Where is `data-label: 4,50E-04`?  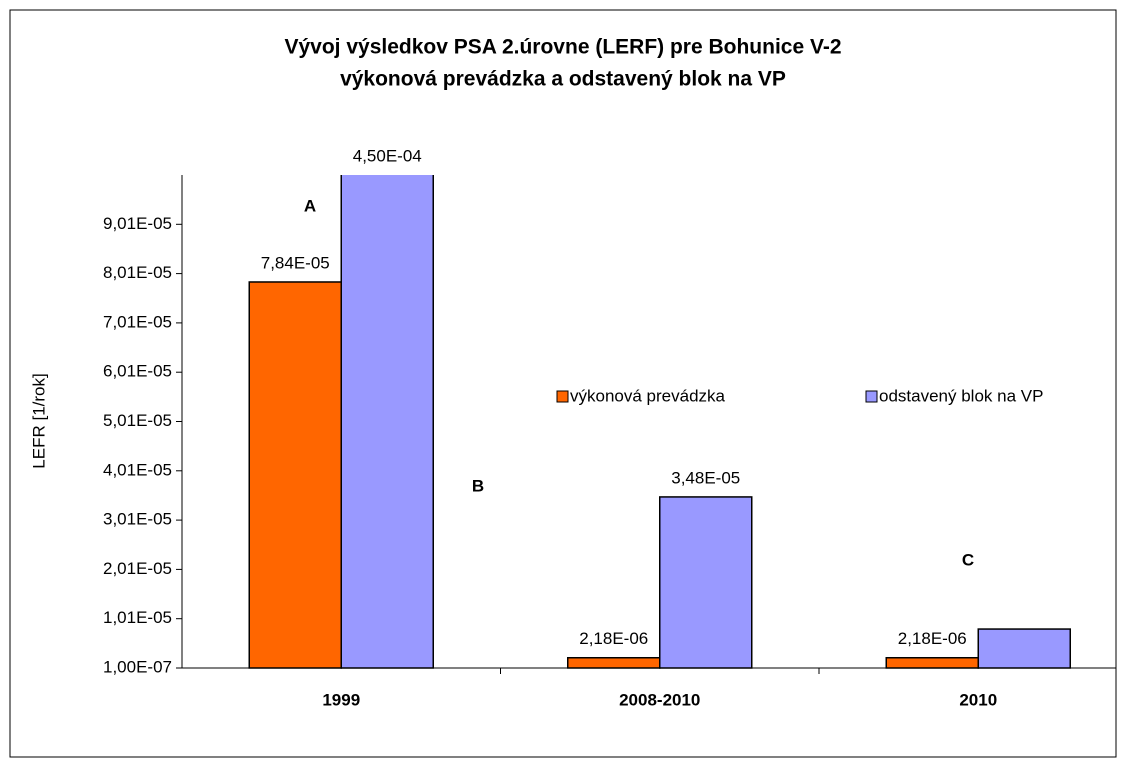 data-label: 4,50E-04 is located at coordinates (387, 155).